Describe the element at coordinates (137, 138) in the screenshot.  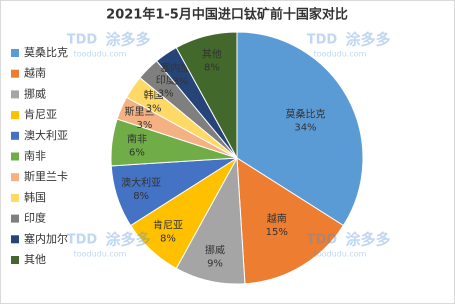
I see `slice-label: 南非` at that location.